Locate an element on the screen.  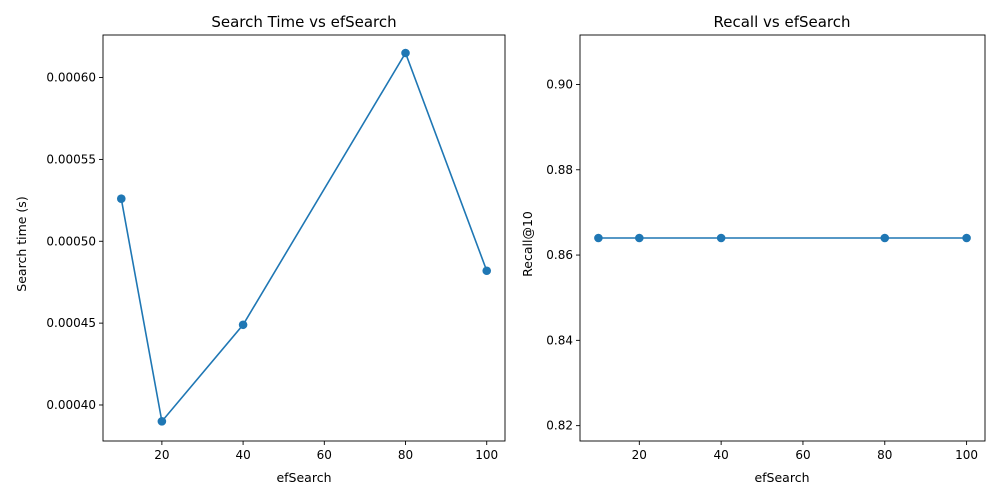
y-tick-label: 0.90 is located at coordinates (559, 84).